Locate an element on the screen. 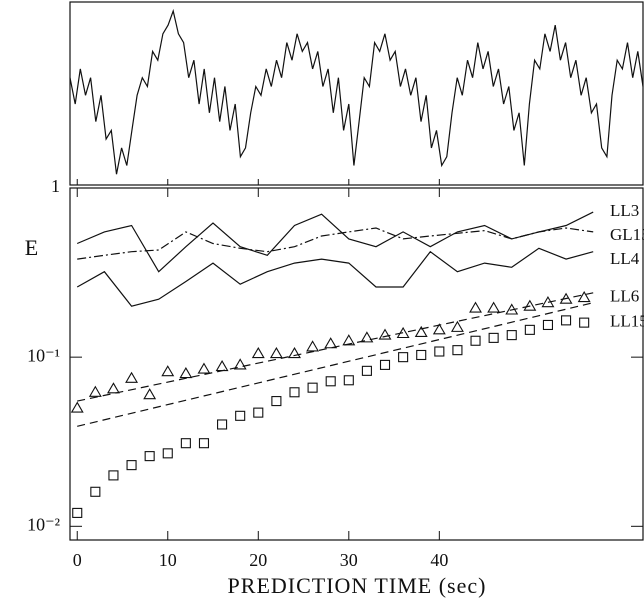  y-axis-label: E is located at coordinates (32, 247).